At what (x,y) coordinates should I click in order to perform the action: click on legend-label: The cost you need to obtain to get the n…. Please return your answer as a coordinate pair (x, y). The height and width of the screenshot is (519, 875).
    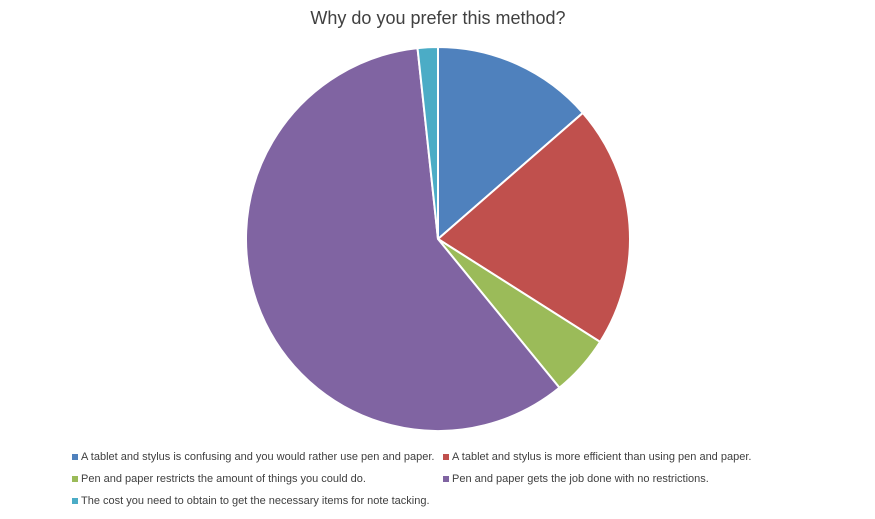
    Looking at the image, I should click on (255, 501).